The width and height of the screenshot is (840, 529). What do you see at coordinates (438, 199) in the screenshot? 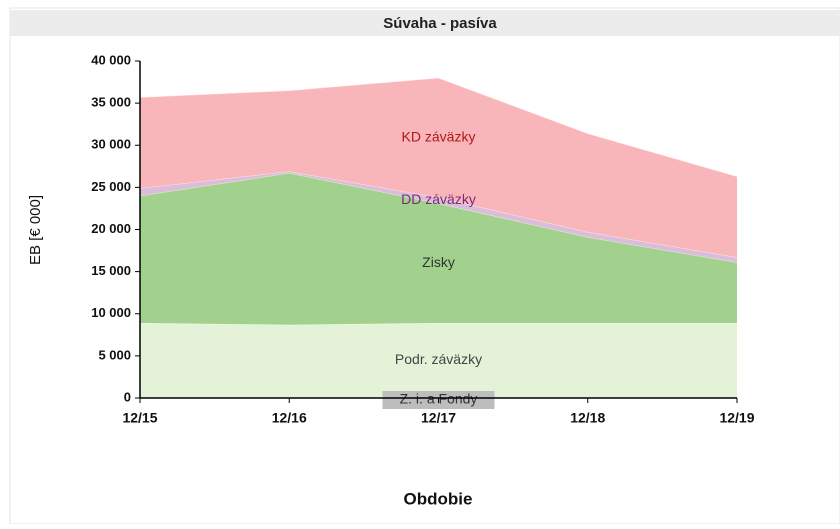
I see `series-label: DD záväzky` at bounding box center [438, 199].